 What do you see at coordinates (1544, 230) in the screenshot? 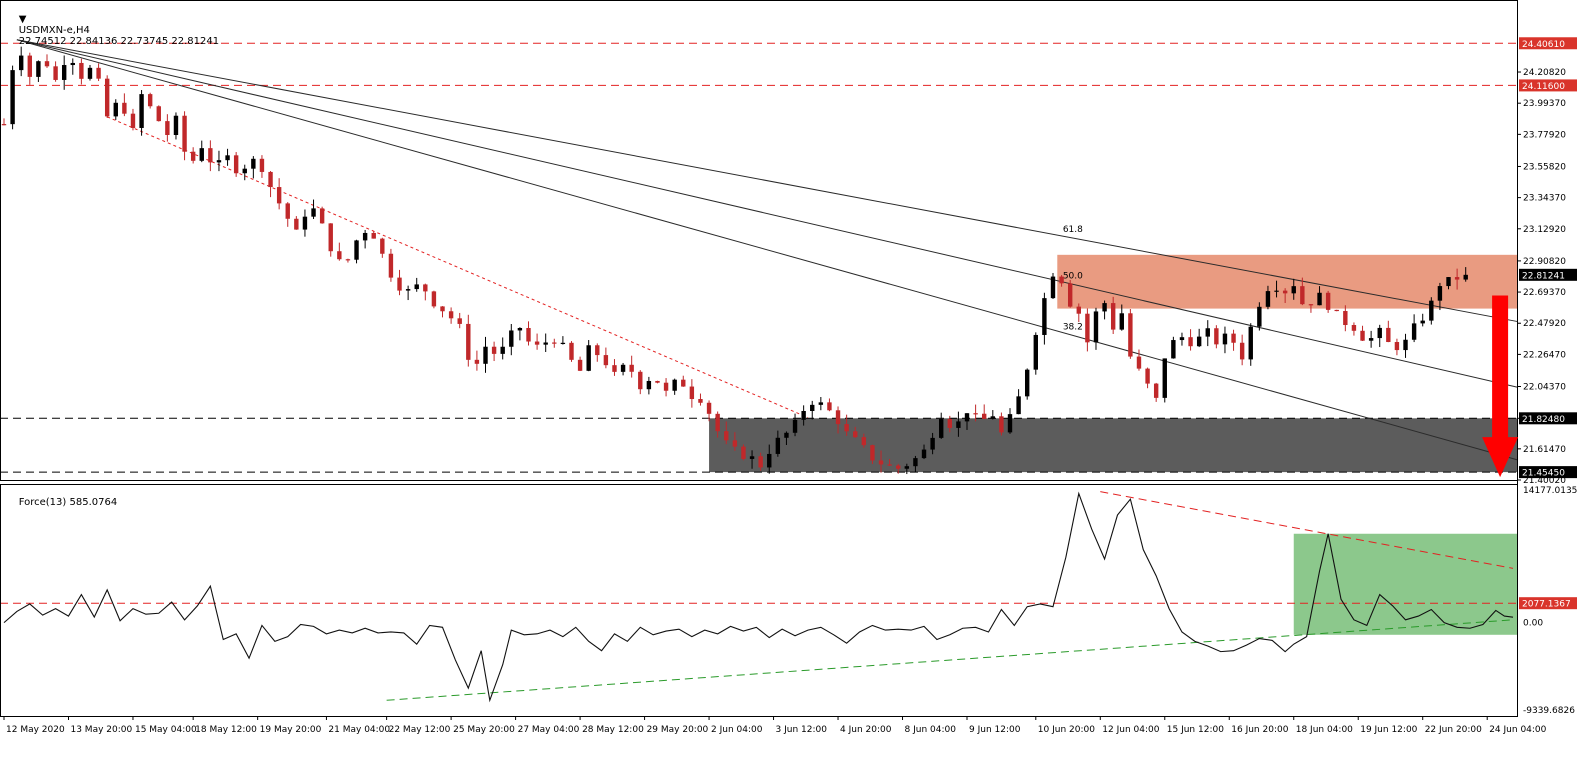
I see `y-tick-label: 23.12920` at bounding box center [1544, 230].